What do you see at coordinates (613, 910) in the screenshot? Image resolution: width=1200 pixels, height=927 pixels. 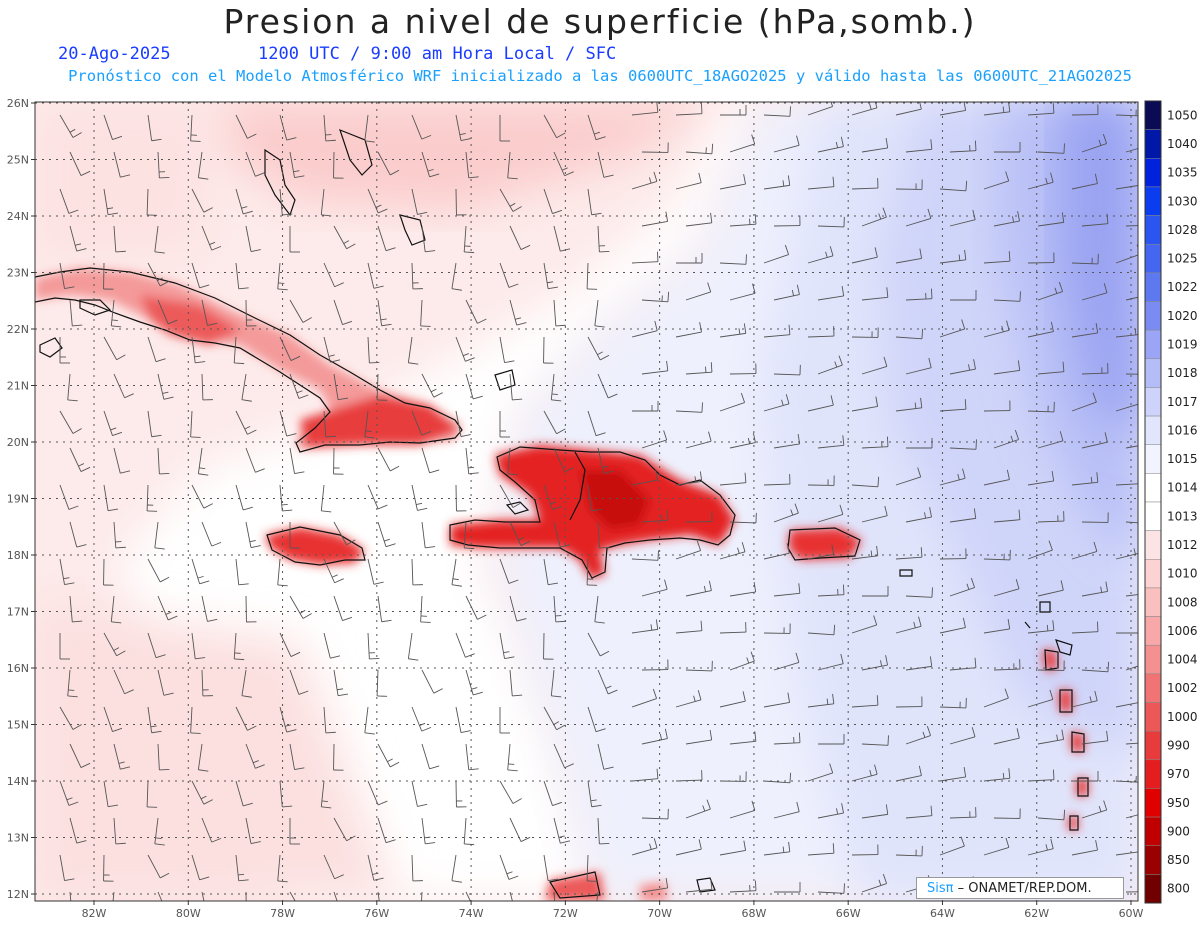 I see `longitude-labels: 82W 80W 78W 76W 74W 72W 70W 68W 66W 64W 62W 60W` at bounding box center [613, 910].